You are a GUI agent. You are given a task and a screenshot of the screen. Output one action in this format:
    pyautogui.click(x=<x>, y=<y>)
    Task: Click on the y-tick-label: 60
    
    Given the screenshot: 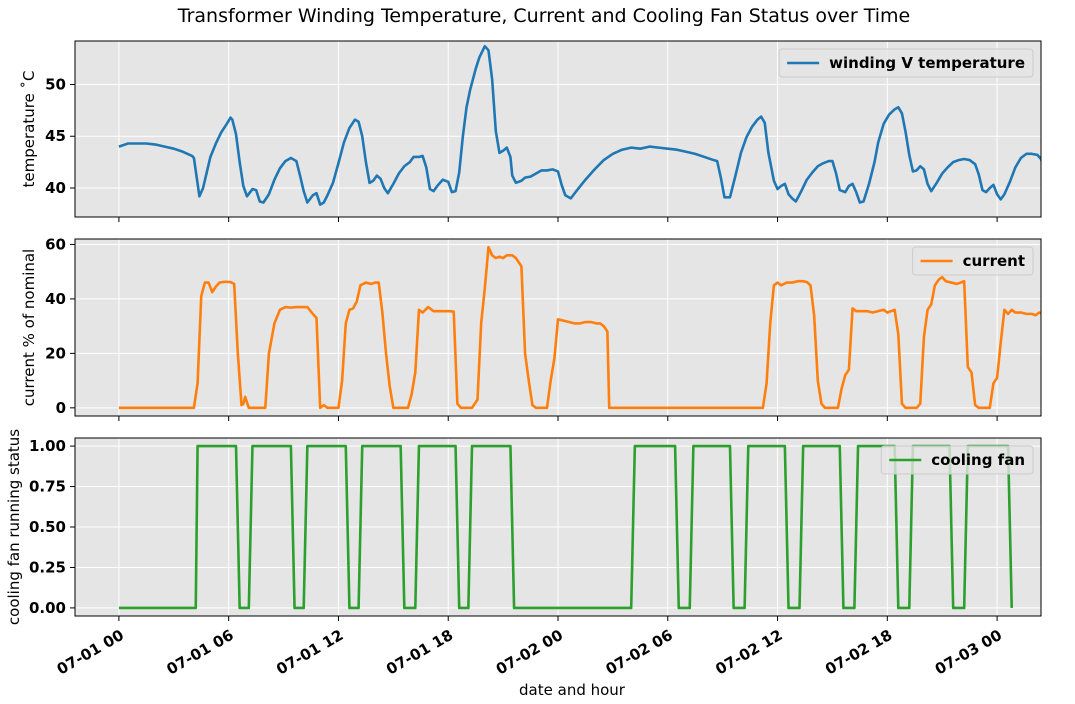 What is the action you would take?
    pyautogui.click(x=55, y=244)
    